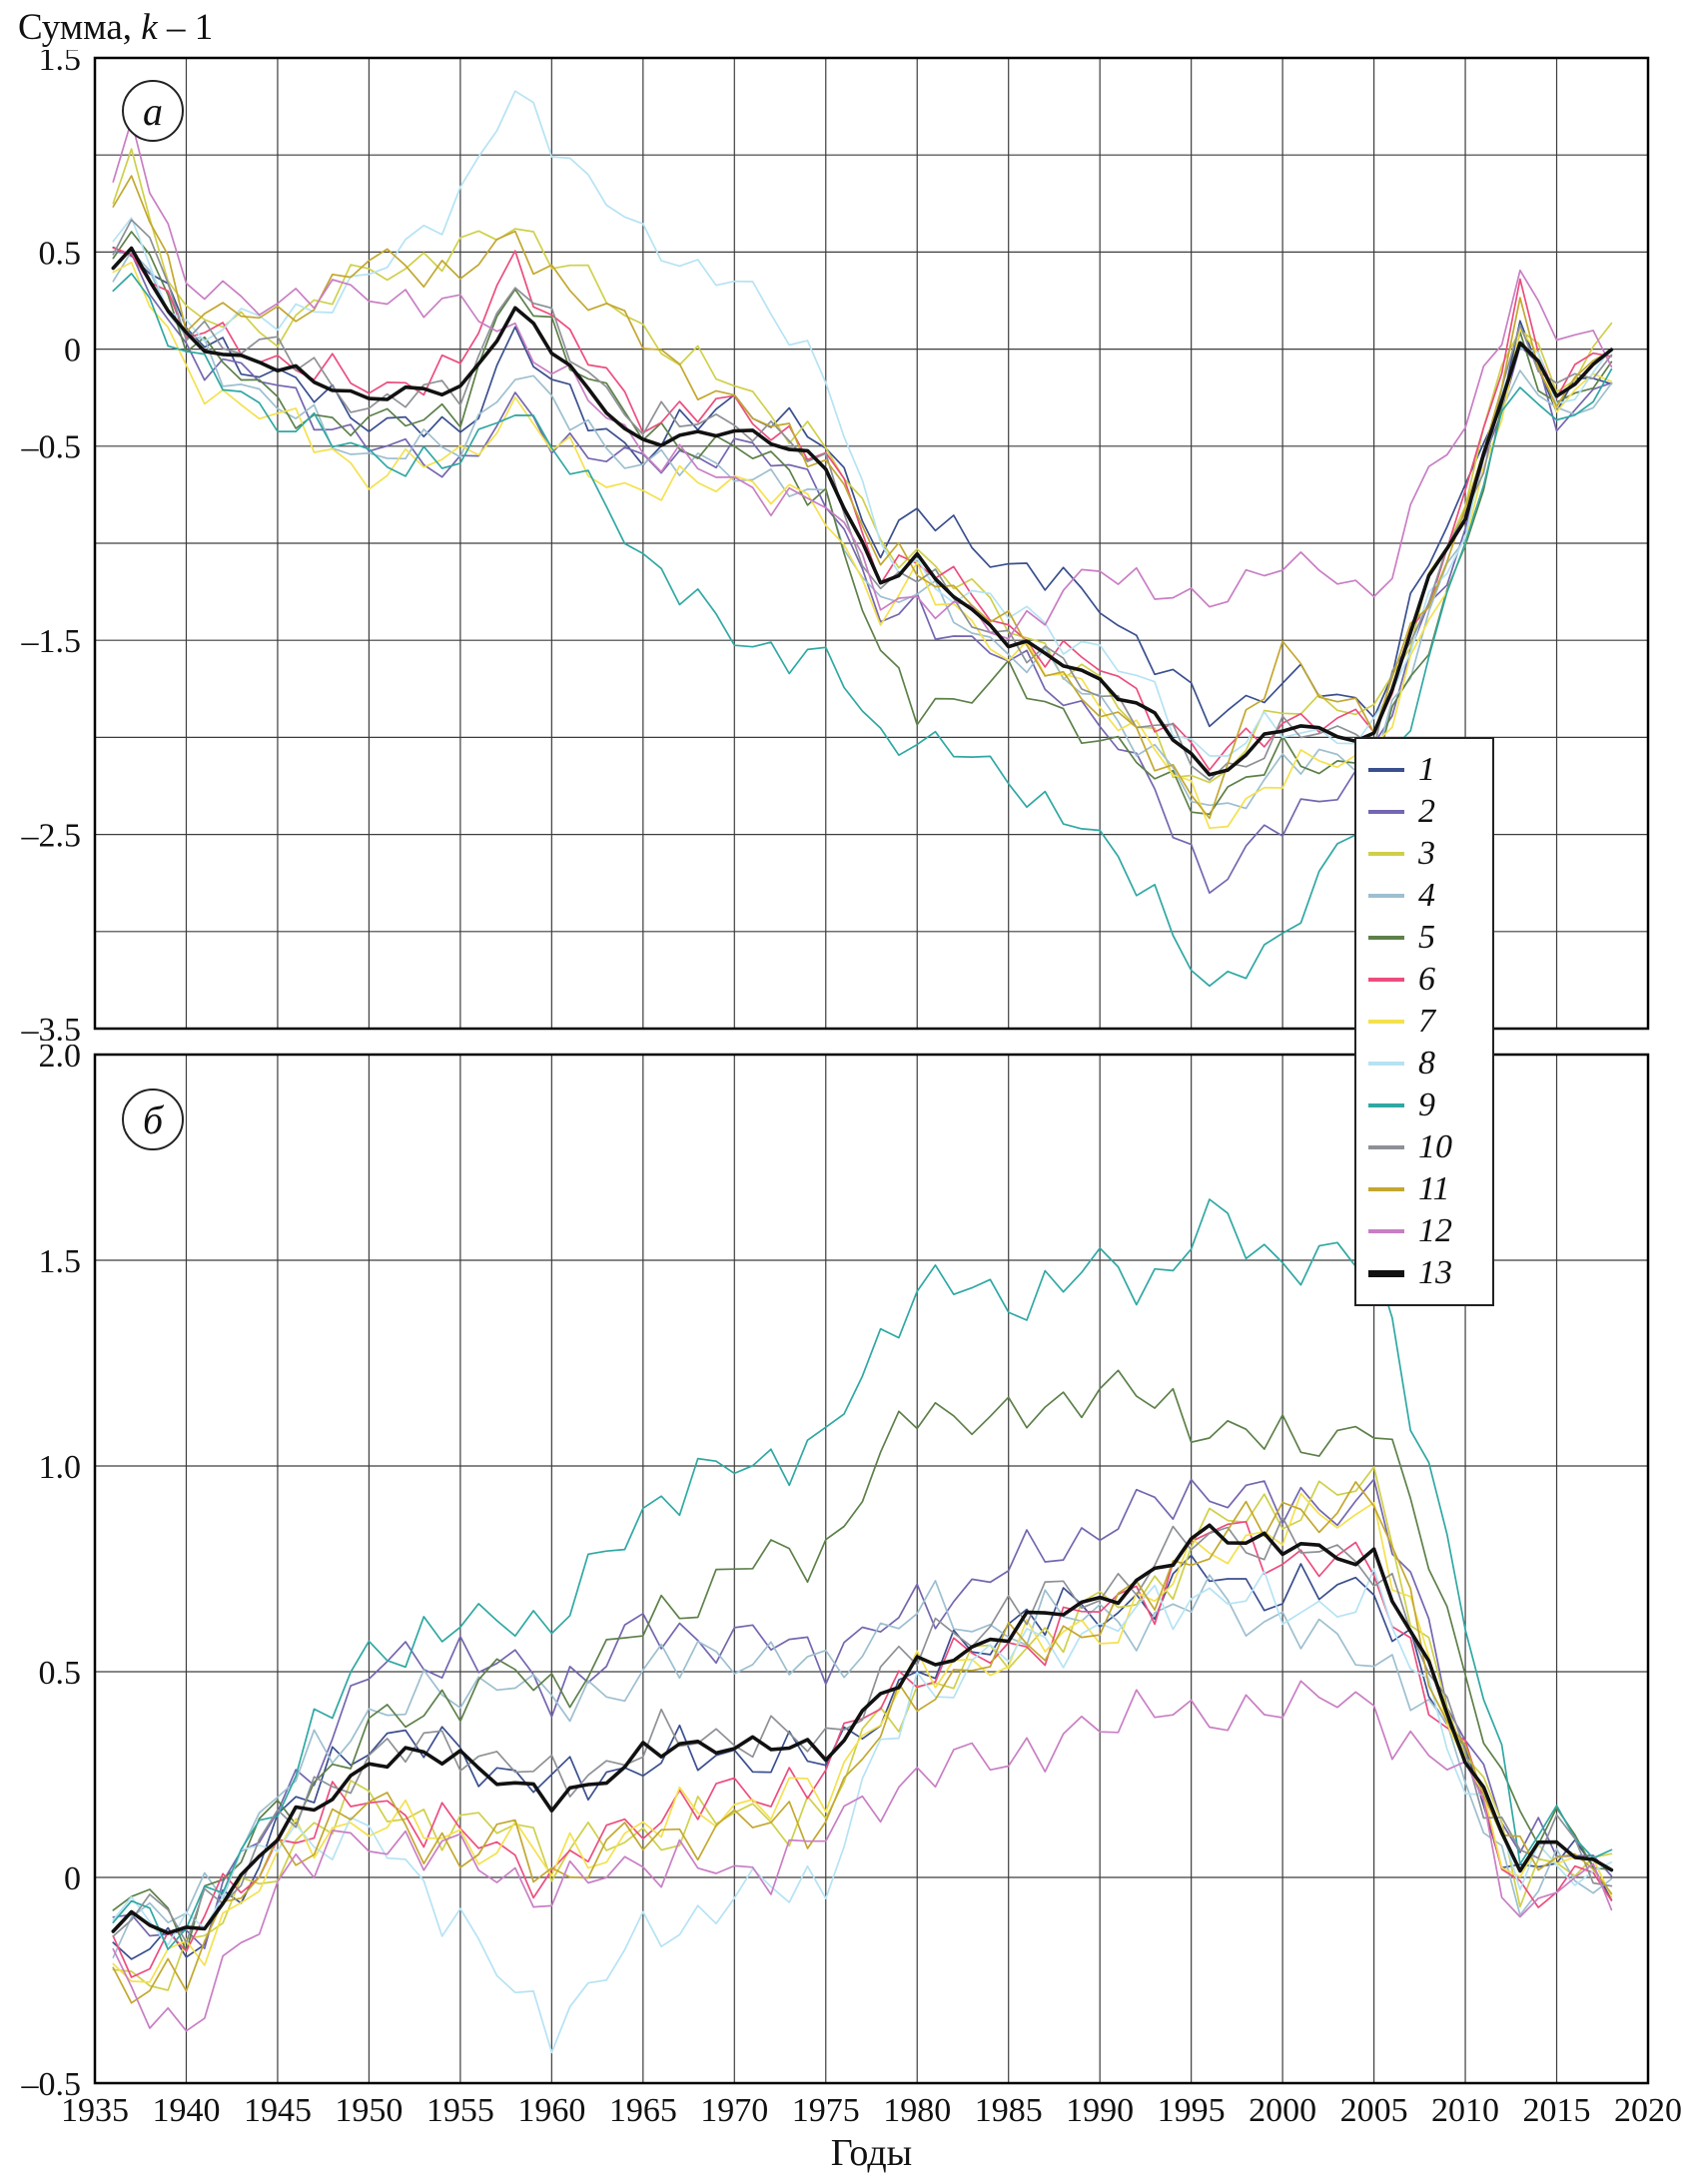 The height and width of the screenshot is (2184, 1683). Describe the element at coordinates (149, 28) in the screenshot. I see `y-axis-title-k: k` at that location.